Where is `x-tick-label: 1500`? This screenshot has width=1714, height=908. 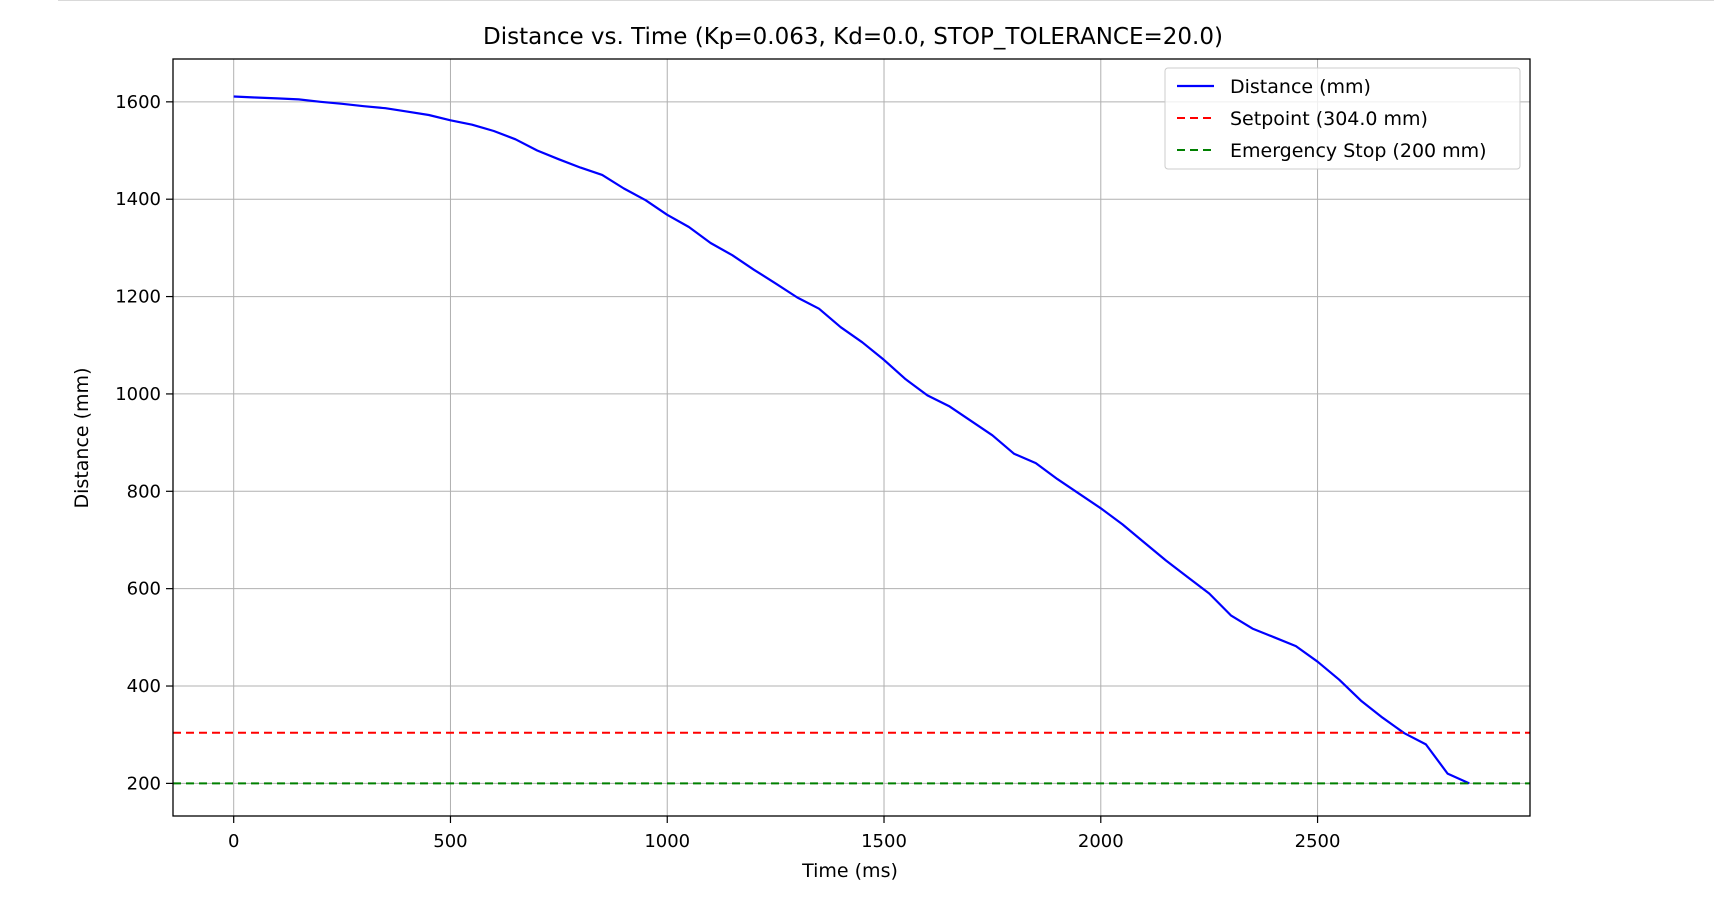 x-tick-label: 1500 is located at coordinates (884, 841).